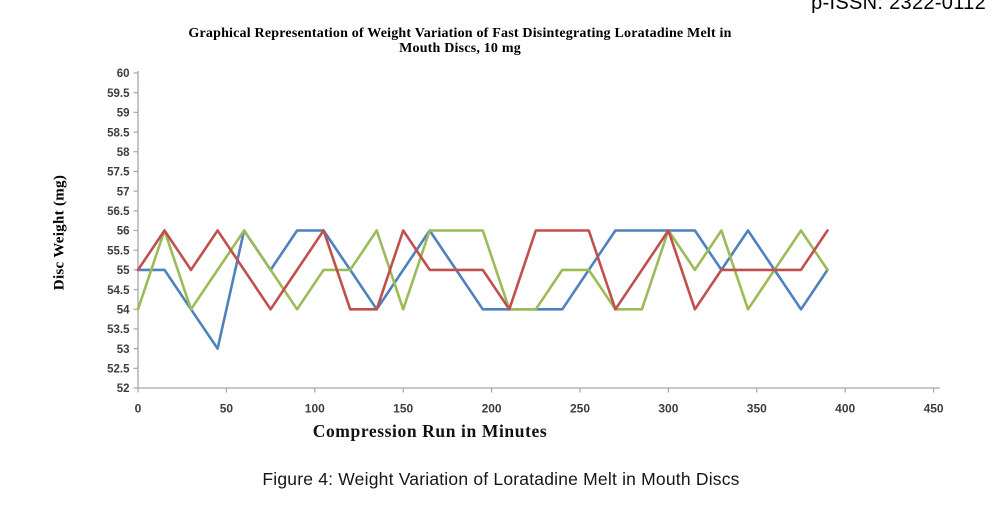  Describe the element at coordinates (668, 409) in the screenshot. I see `x-tick-label: 300` at that location.